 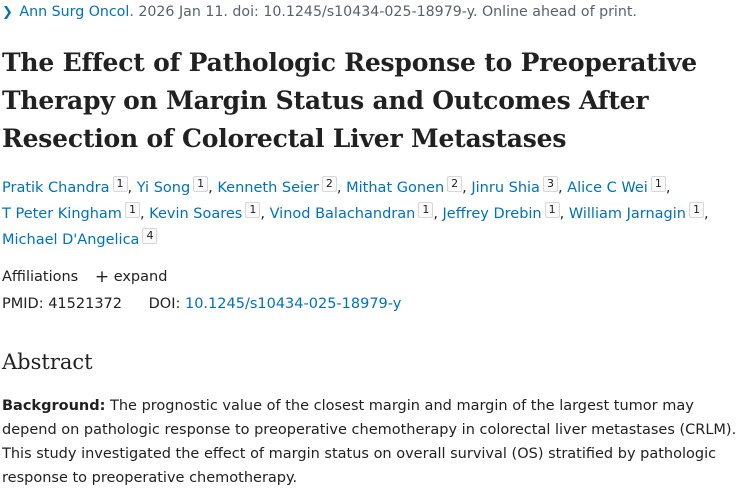 I want to click on author-item: Alice C Wei 1, so click(x=616, y=186).